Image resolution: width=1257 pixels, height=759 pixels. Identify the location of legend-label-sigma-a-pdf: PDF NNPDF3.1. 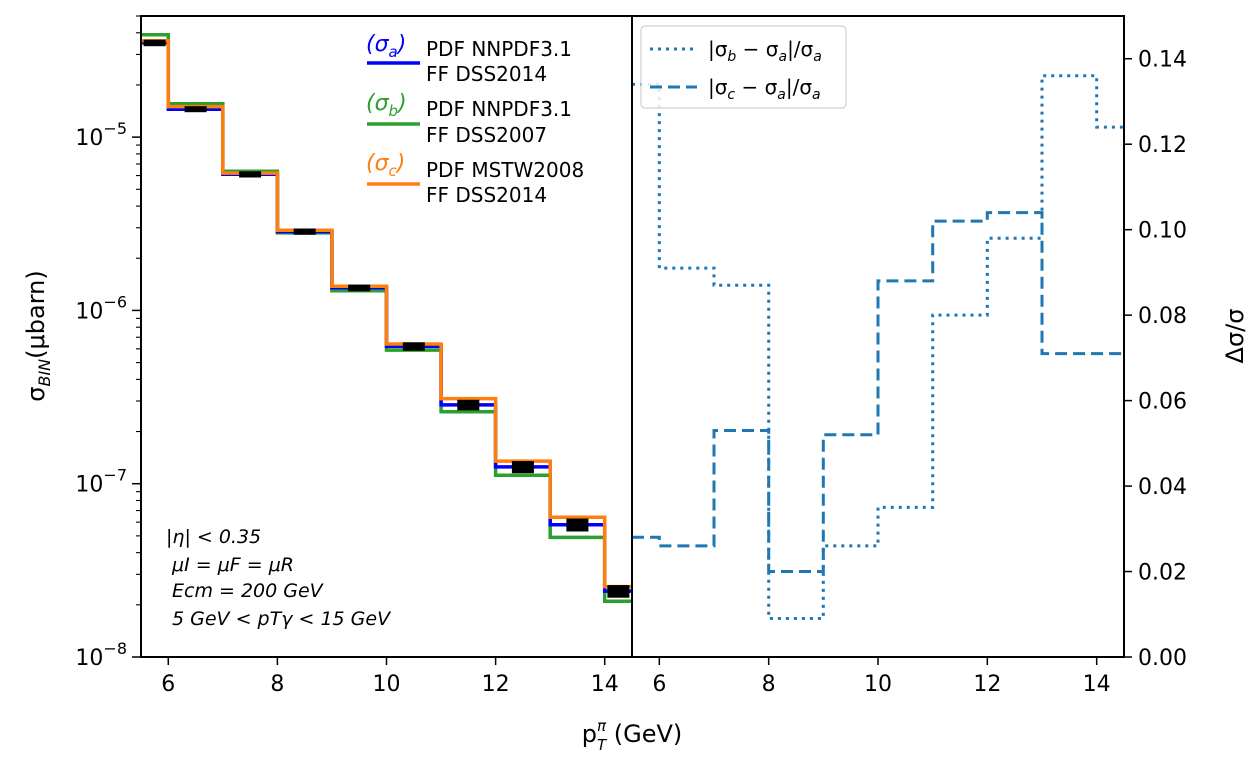
(499, 49).